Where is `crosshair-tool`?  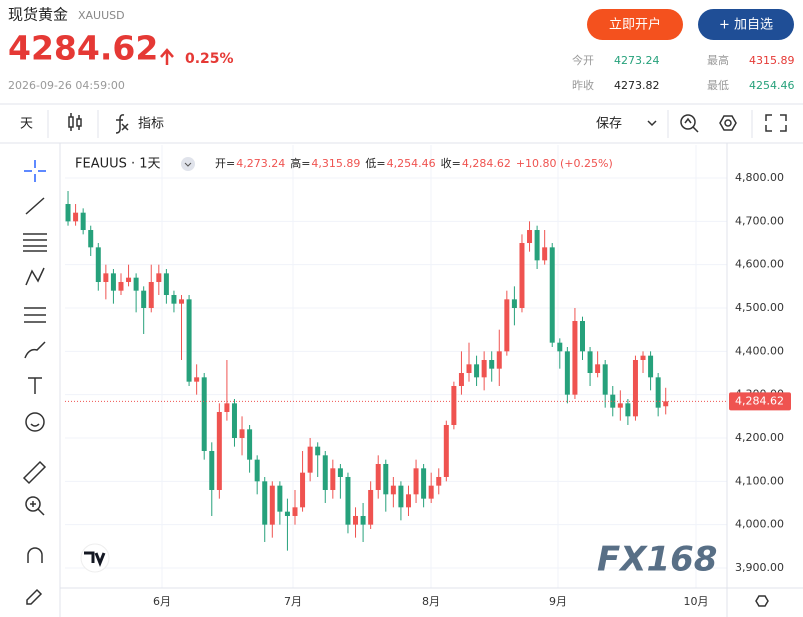 crosshair-tool is located at coordinates (35, 171).